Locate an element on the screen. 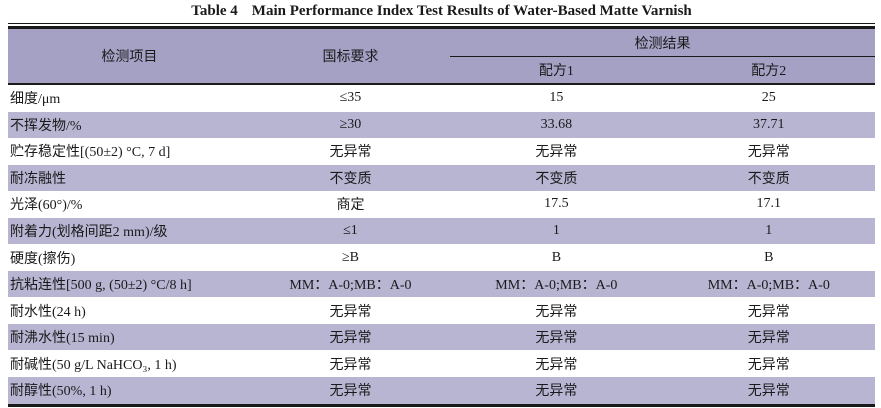 The height and width of the screenshot is (408, 881). table-top-rule-thin is located at coordinates (441, 23).